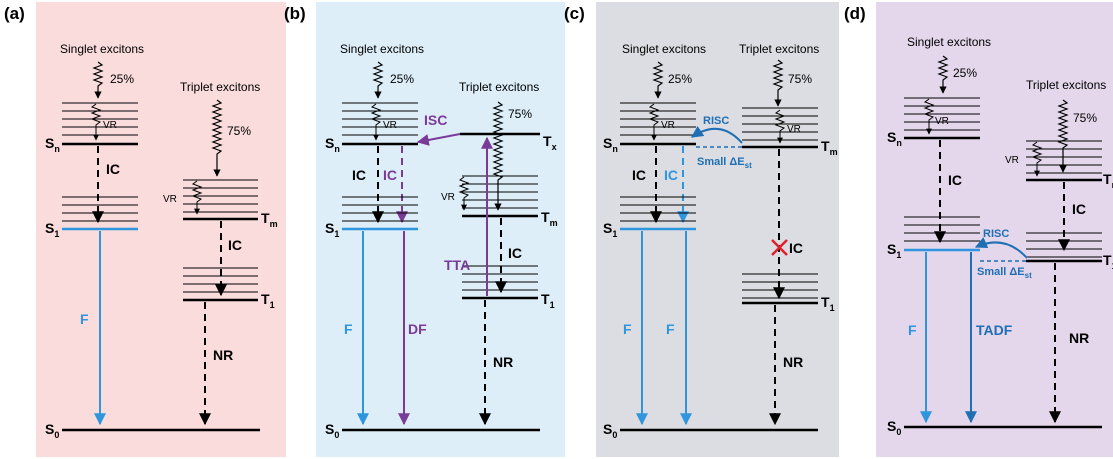 This screenshot has height=459, width=1113. What do you see at coordinates (332, 144) in the screenshot?
I see `panel-b-sn-label: Sn` at bounding box center [332, 144].